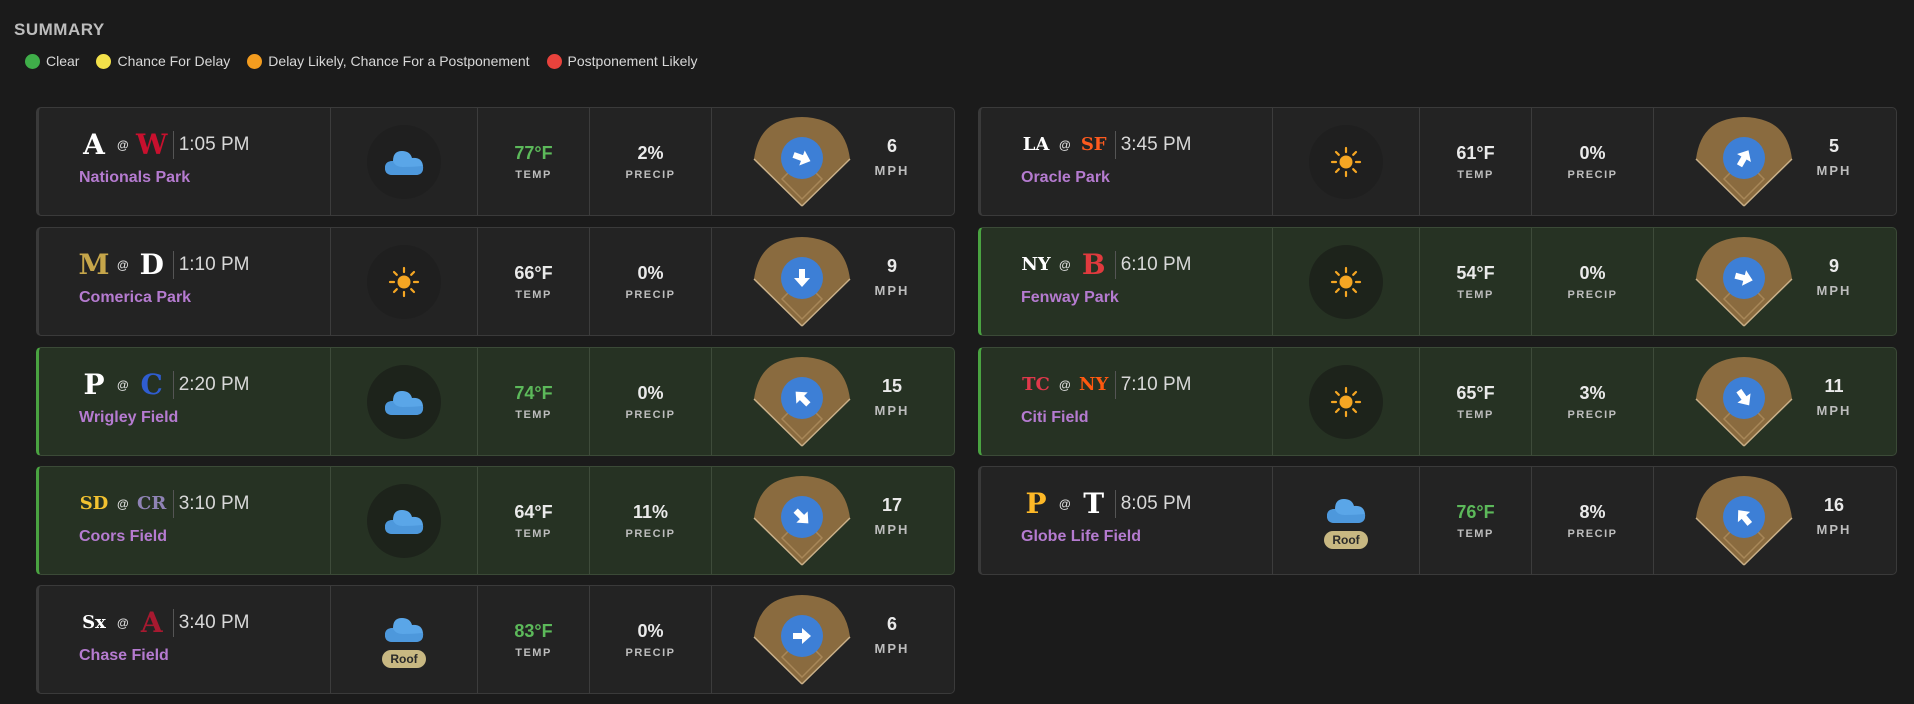 The image size is (1914, 704). I want to click on temp-label: TEMP, so click(533, 294).